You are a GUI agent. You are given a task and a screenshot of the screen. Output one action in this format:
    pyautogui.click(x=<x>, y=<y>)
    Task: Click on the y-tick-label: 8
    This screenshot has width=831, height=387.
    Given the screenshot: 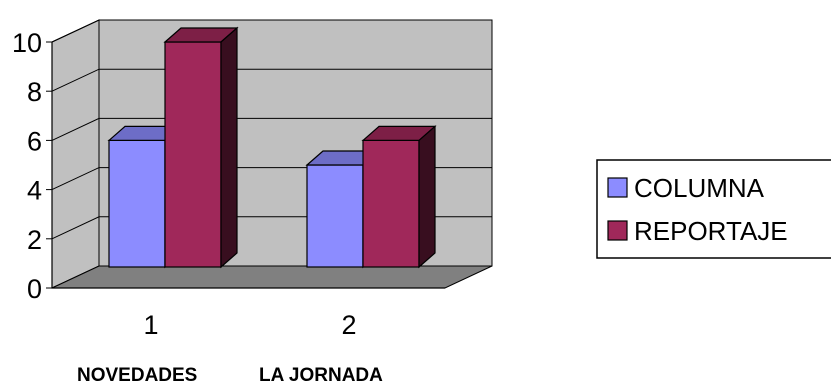 What is the action you would take?
    pyautogui.click(x=34, y=92)
    